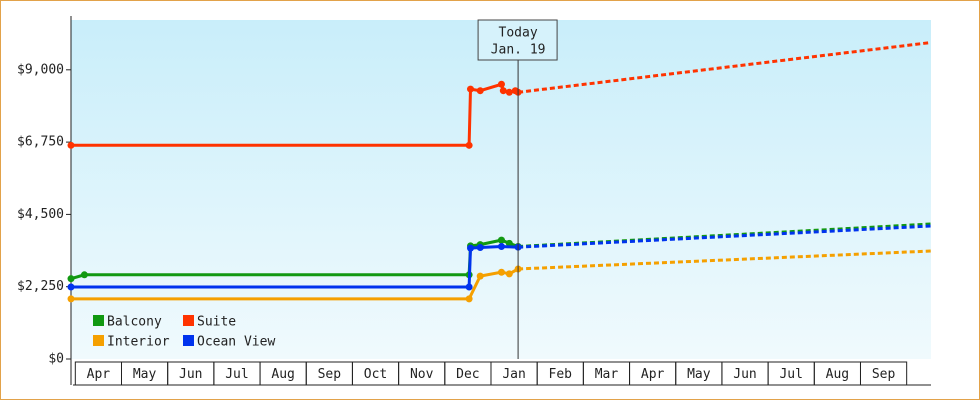 The image size is (980, 400). Describe the element at coordinates (607, 374) in the screenshot. I see `x-tick-label: Mar` at that location.